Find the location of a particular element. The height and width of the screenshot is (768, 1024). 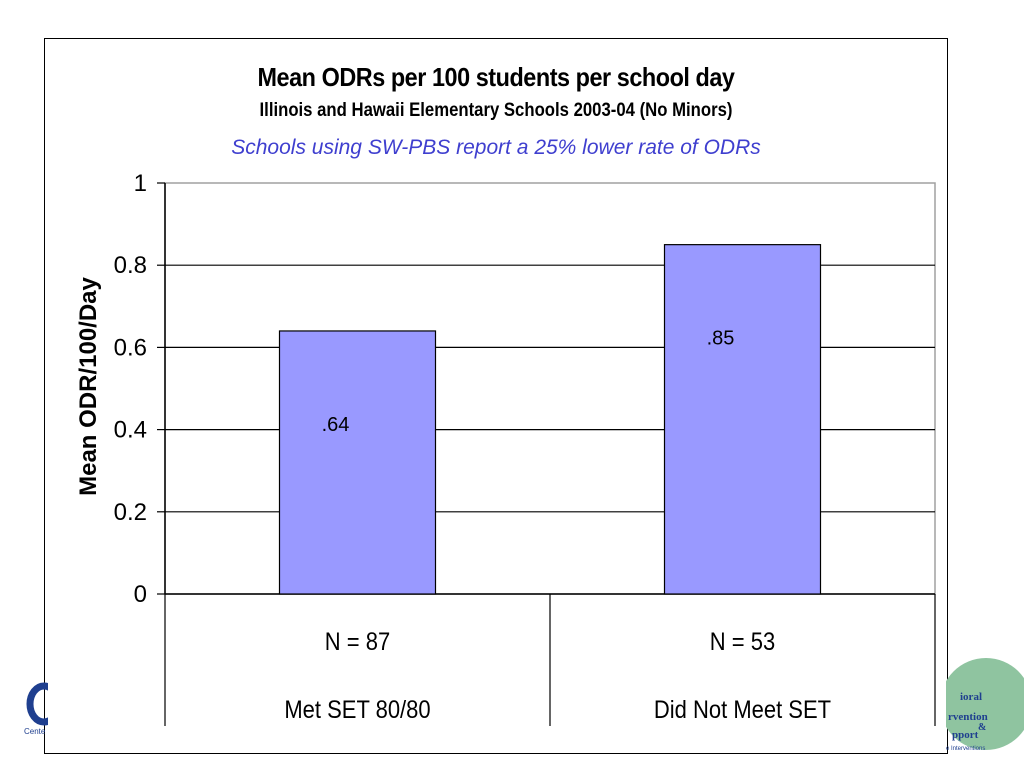

y-tick-label: 0.8 is located at coordinates (130, 265).